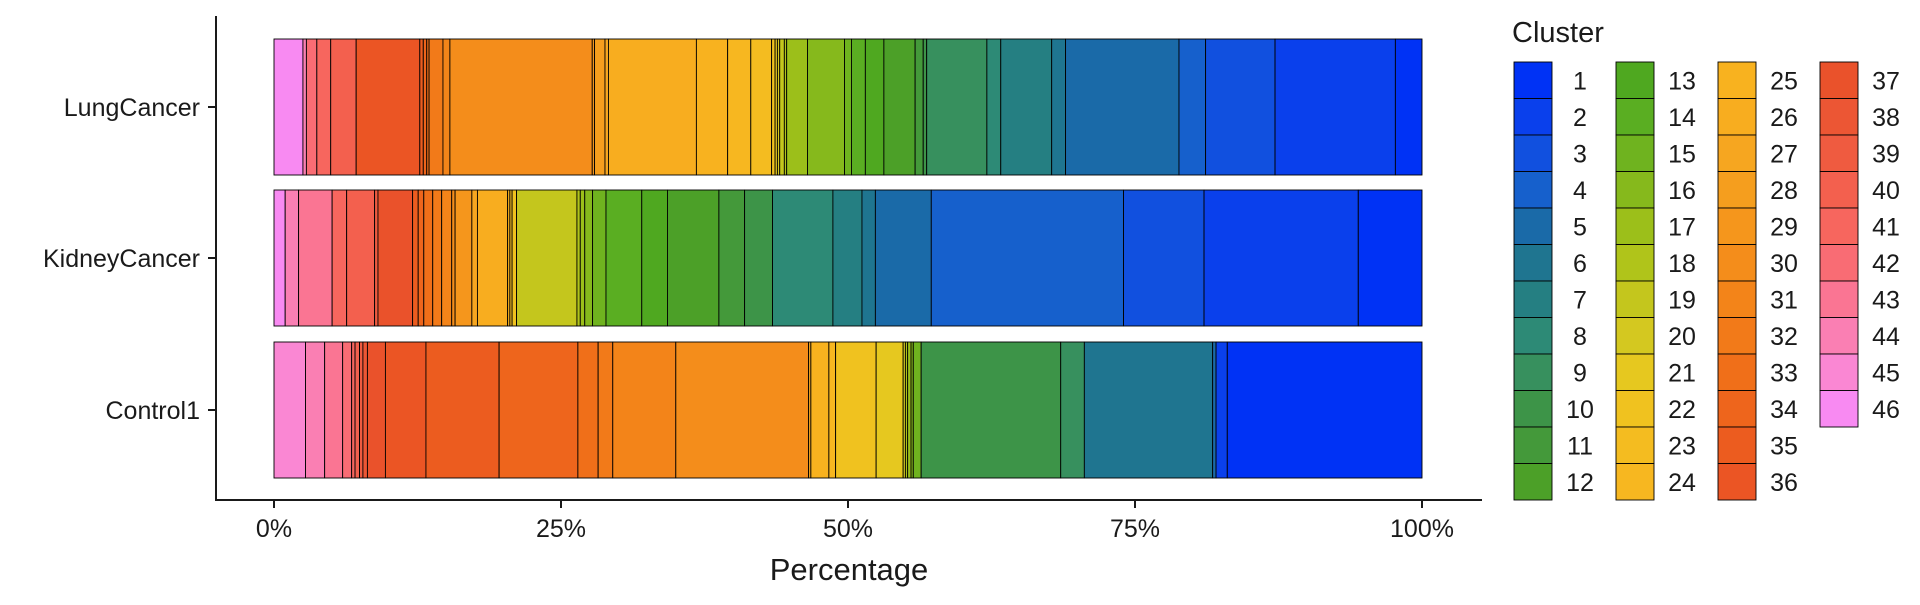 This screenshot has width=1920, height=605. I want to click on legend-label-cluster-45: 45, so click(1886, 373).